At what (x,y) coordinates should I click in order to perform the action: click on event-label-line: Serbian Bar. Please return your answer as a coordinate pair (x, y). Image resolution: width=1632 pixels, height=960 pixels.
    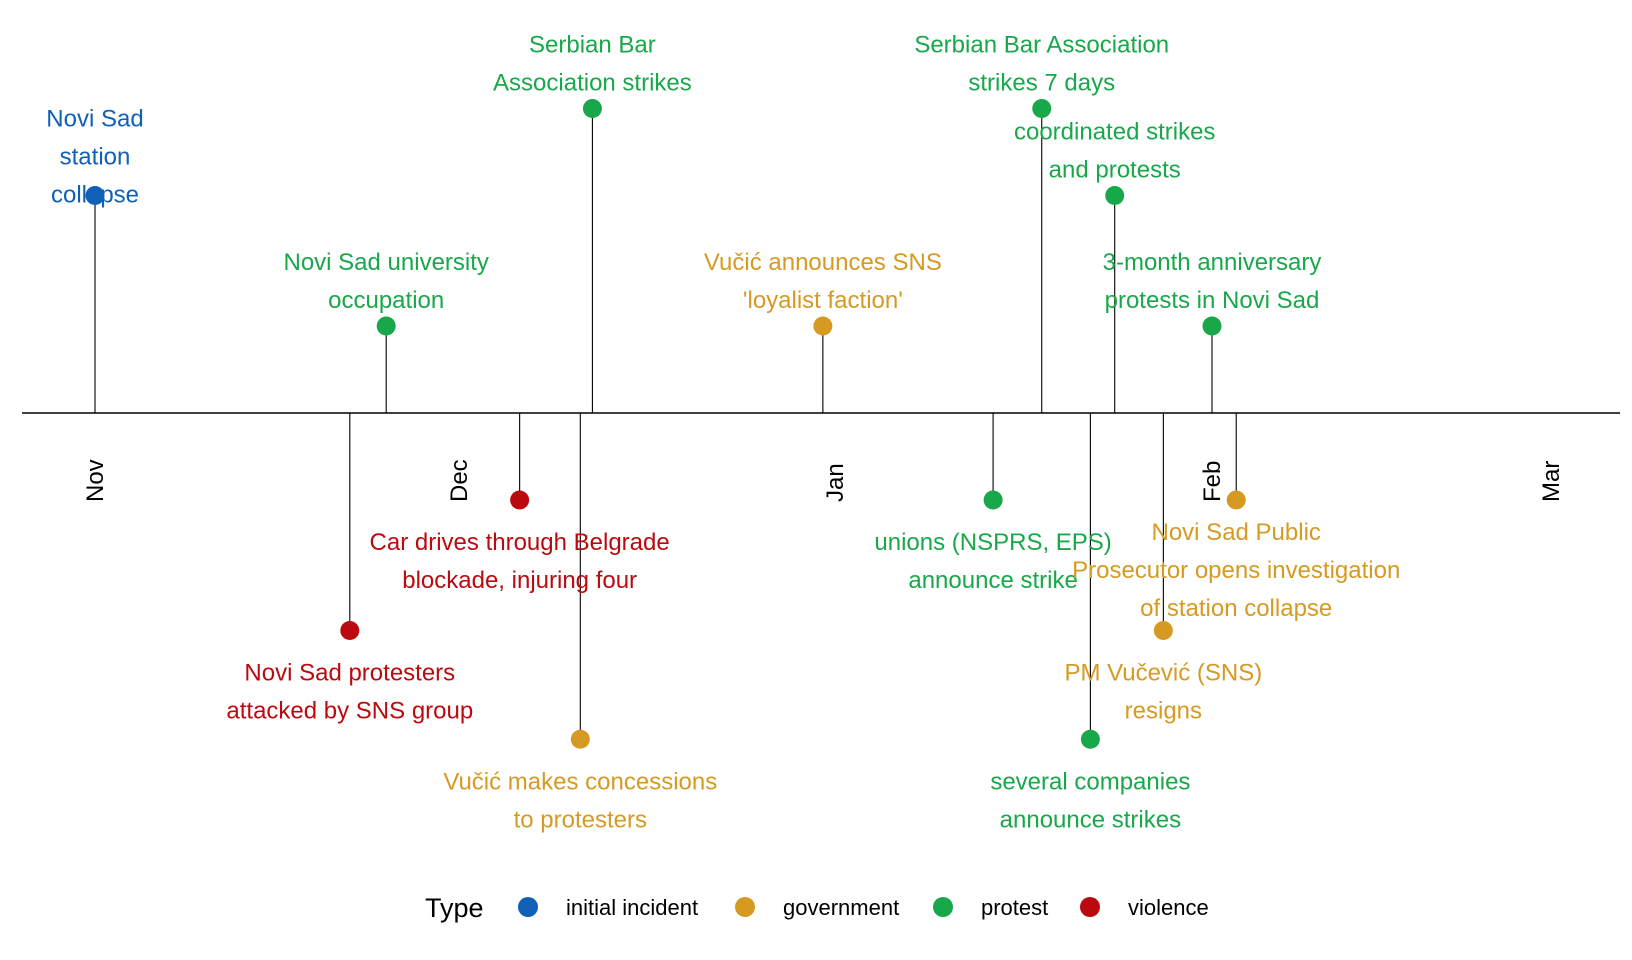
    Looking at the image, I should click on (592, 45).